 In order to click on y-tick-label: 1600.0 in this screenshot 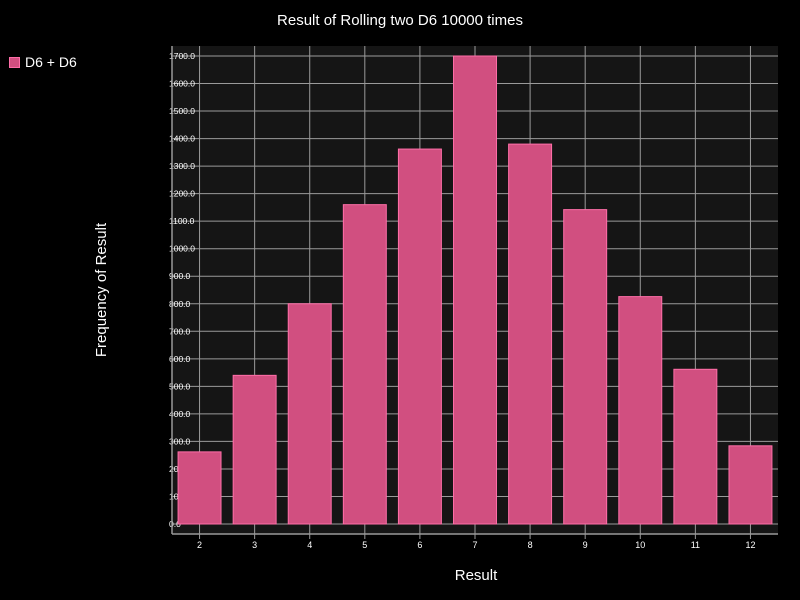, I will do `click(182, 84)`.